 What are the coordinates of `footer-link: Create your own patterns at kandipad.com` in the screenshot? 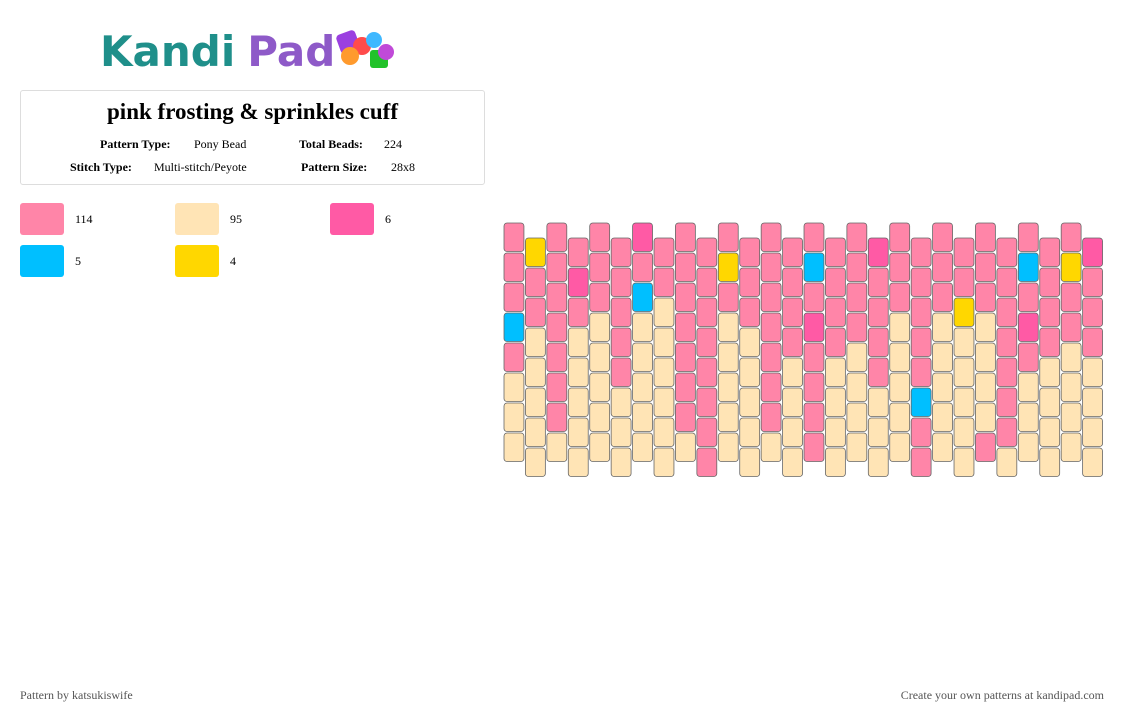 It's located at (1002, 695).